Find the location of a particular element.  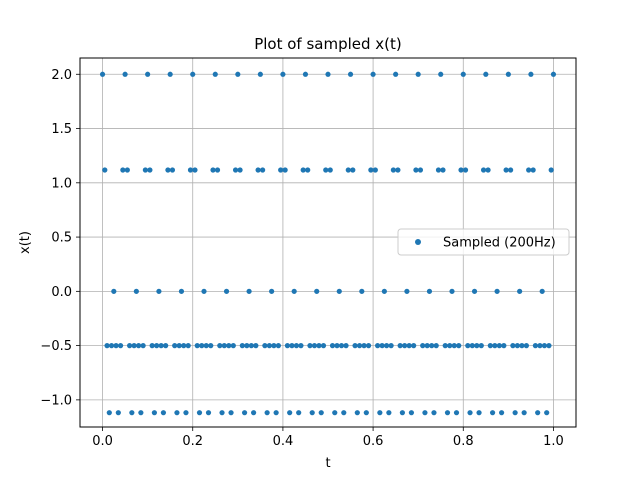

x-tick-label: 1.0 is located at coordinates (553, 441).